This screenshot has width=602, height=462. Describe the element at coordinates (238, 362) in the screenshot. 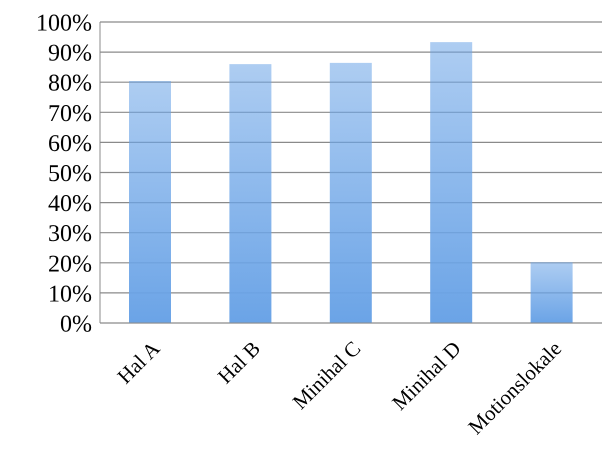

I see `x-tick-label: Hal B` at that location.